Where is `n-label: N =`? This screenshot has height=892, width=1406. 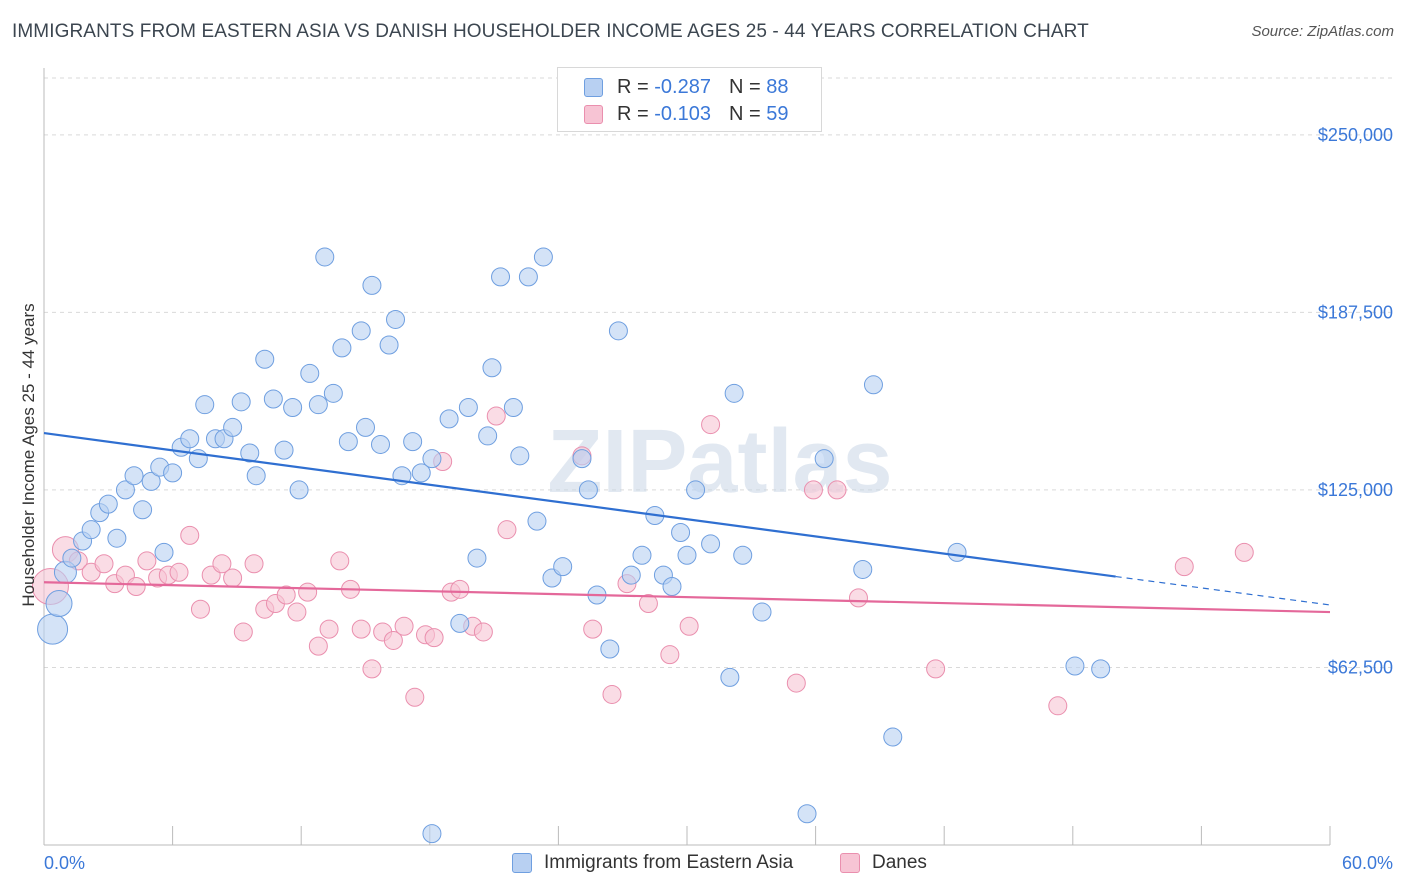
n-label: N = is located at coordinates (744, 113).